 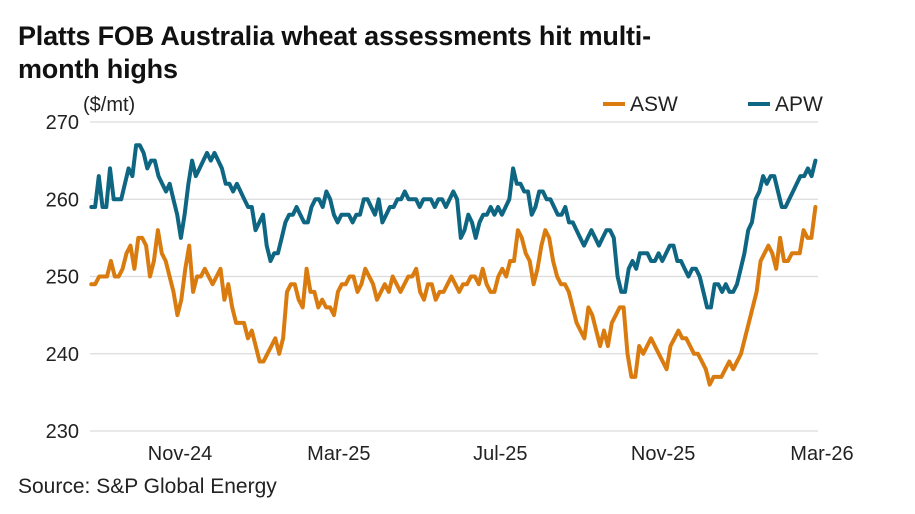 I want to click on legend-item-apw: APW, so click(x=785, y=104).